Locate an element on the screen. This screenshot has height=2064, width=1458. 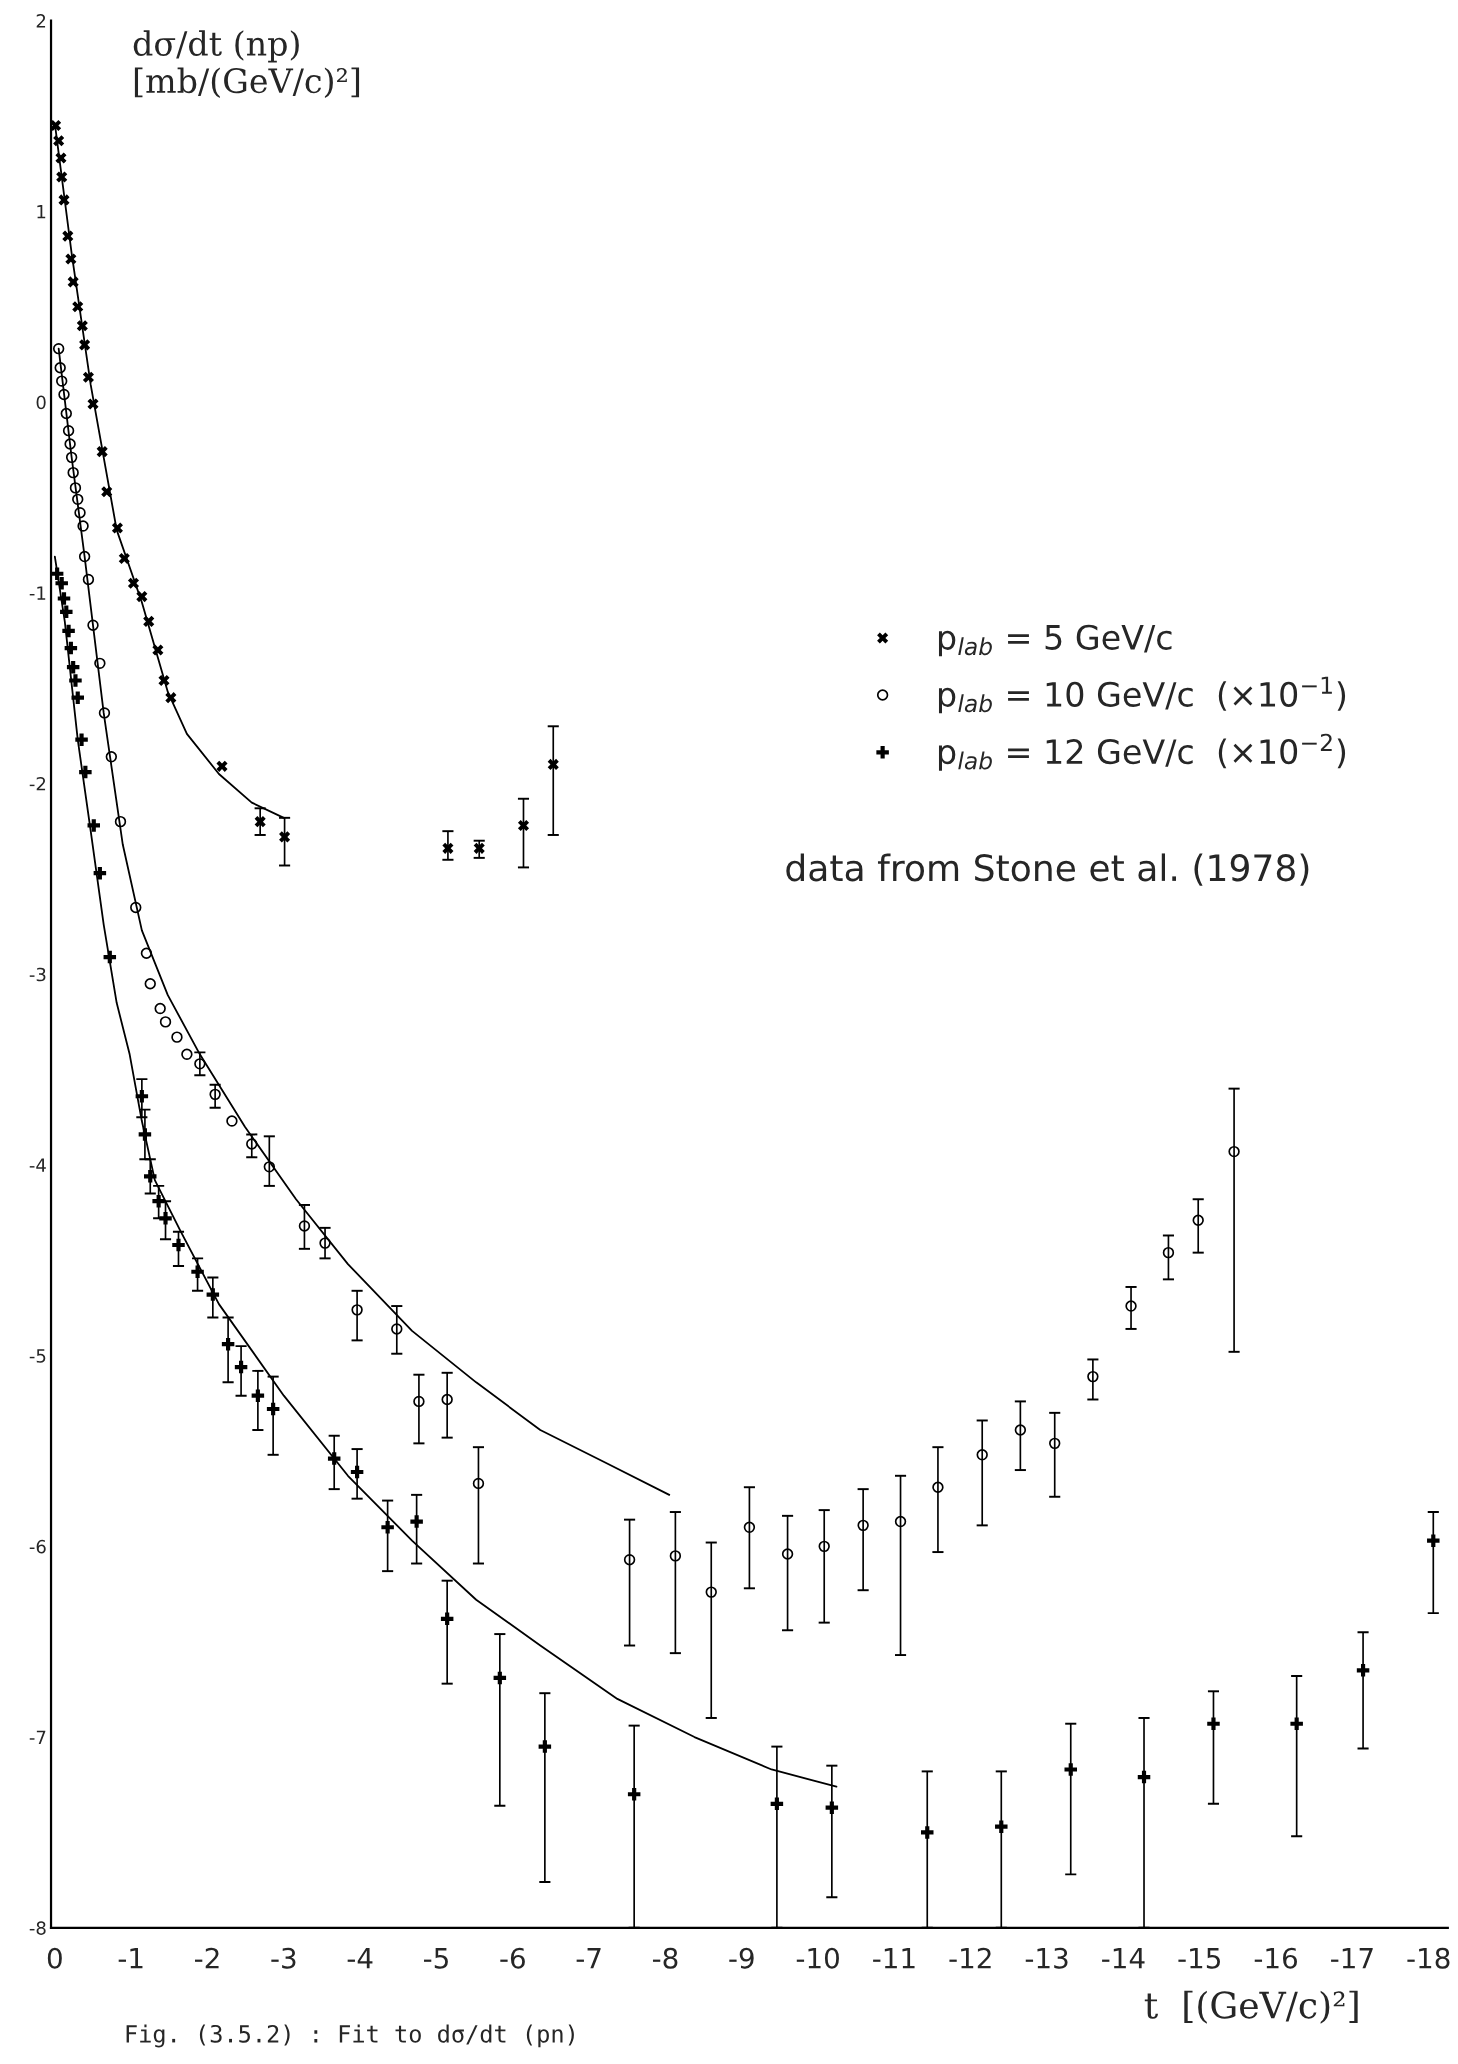
text: Fig. (3.5.2) : Fit to dσ/dt (pn) is located at coordinates (350, 2036).